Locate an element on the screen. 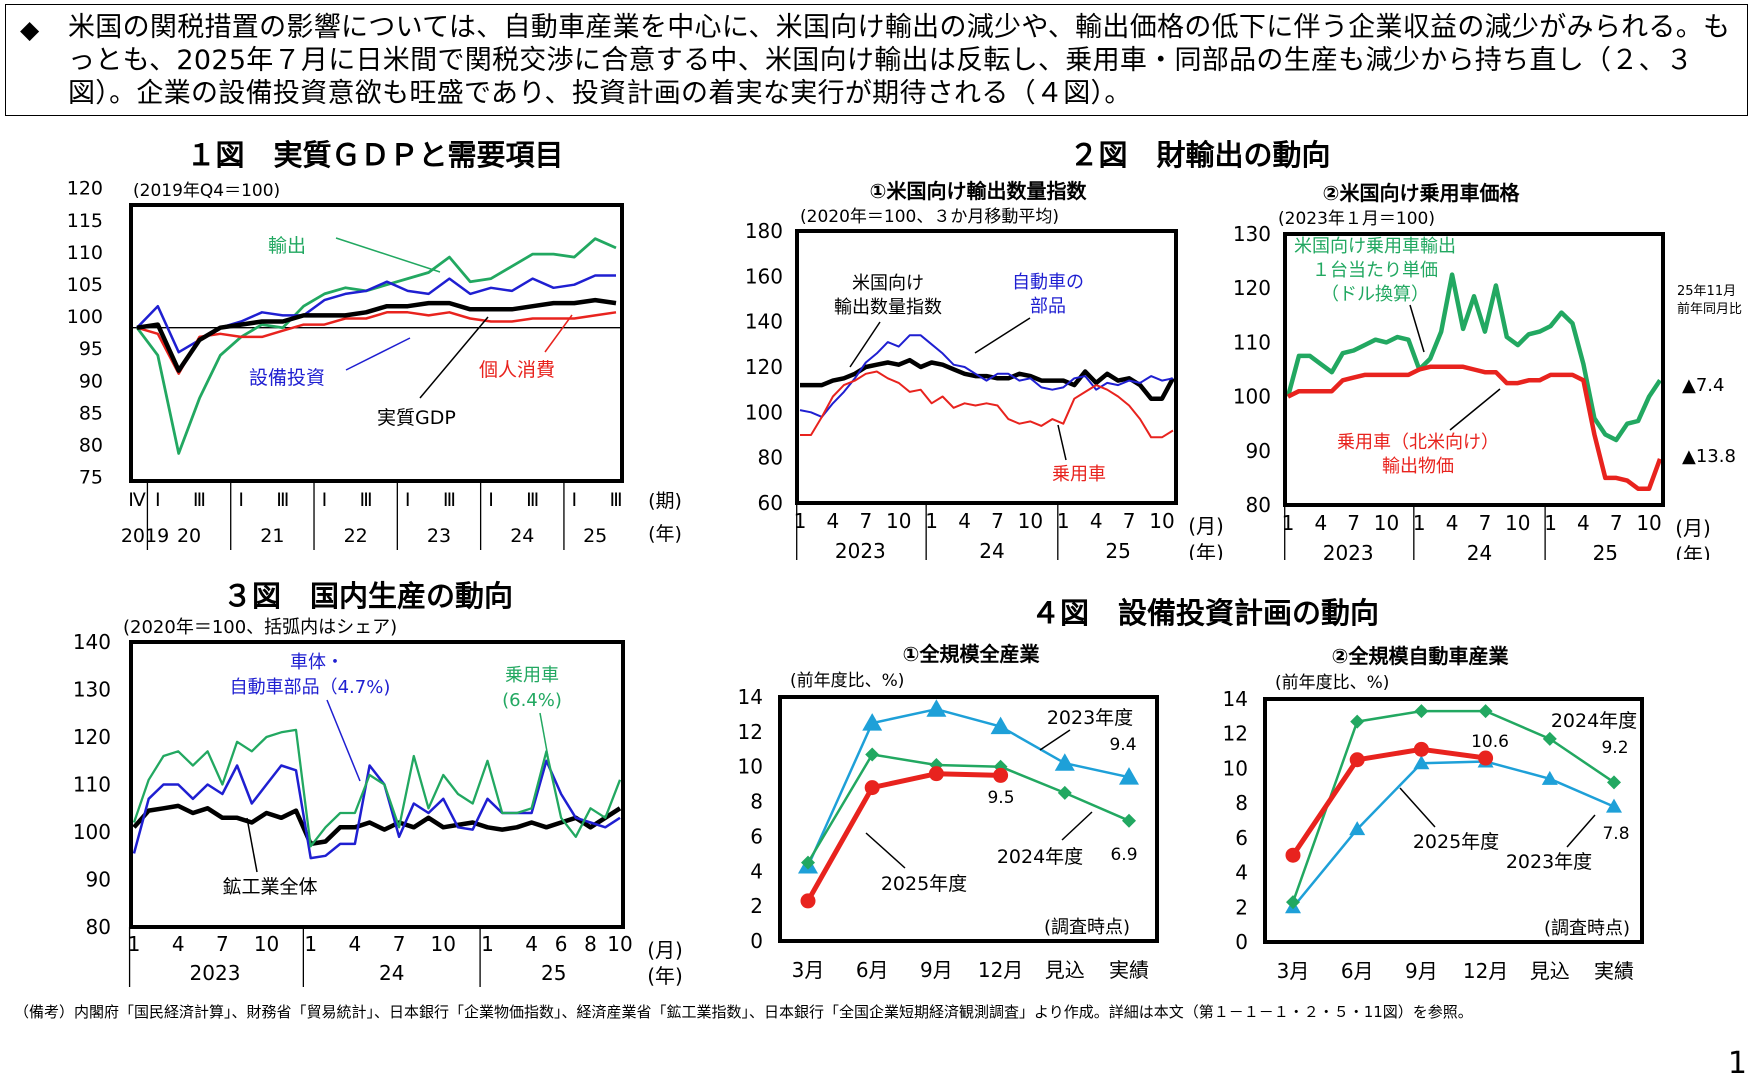  fig1-period-unit: (期) is located at coordinates (665, 501).